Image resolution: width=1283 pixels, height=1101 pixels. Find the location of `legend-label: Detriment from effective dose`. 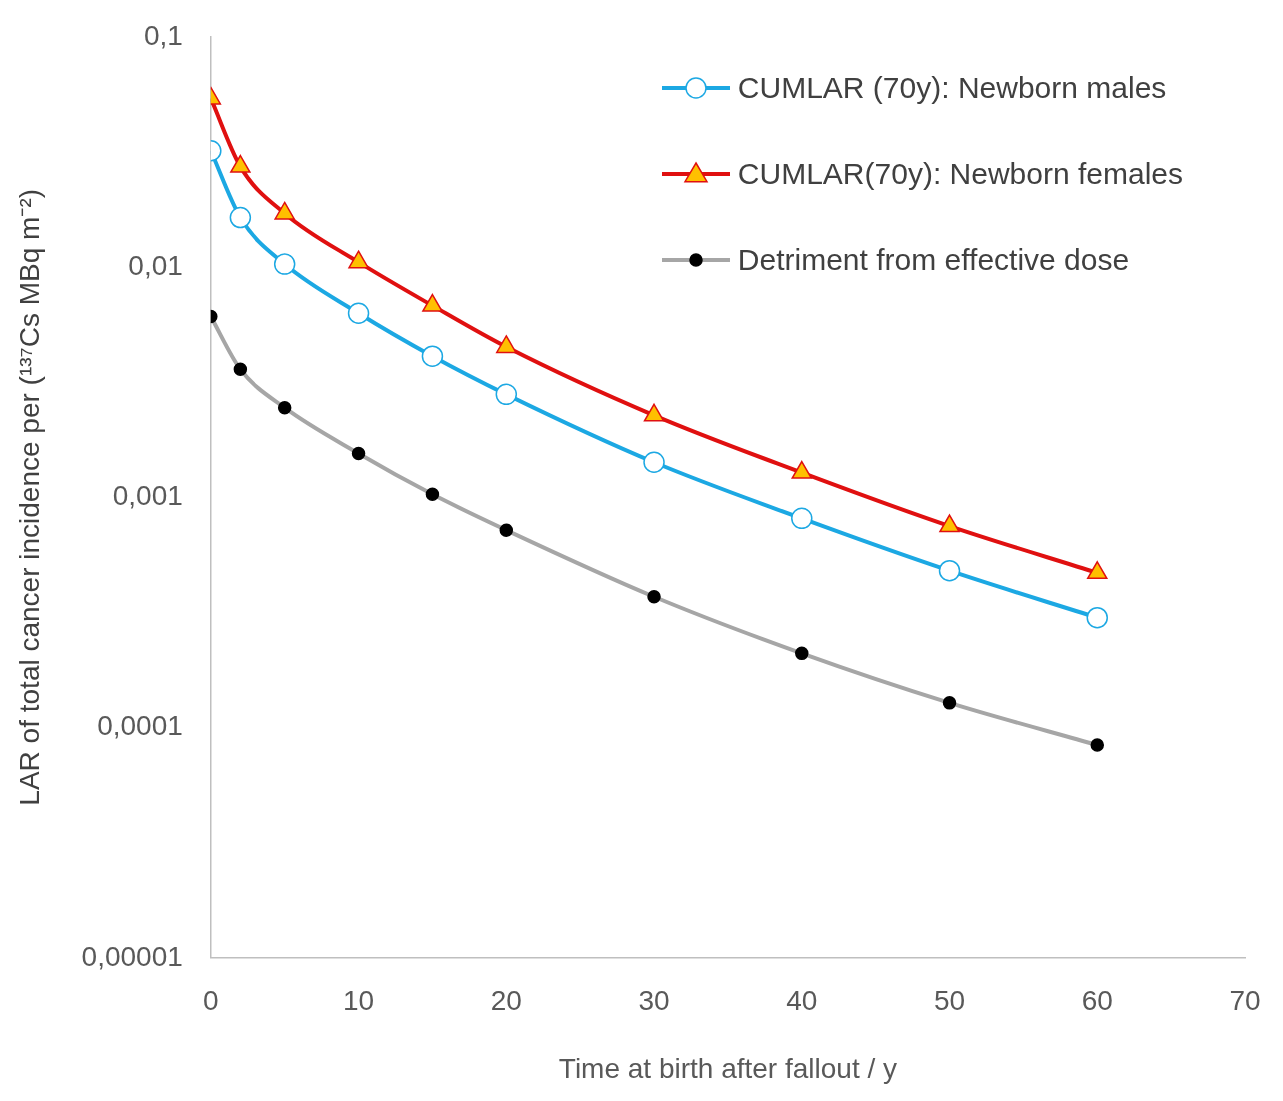

legend-label: Detriment from effective dose is located at coordinates (933, 260).